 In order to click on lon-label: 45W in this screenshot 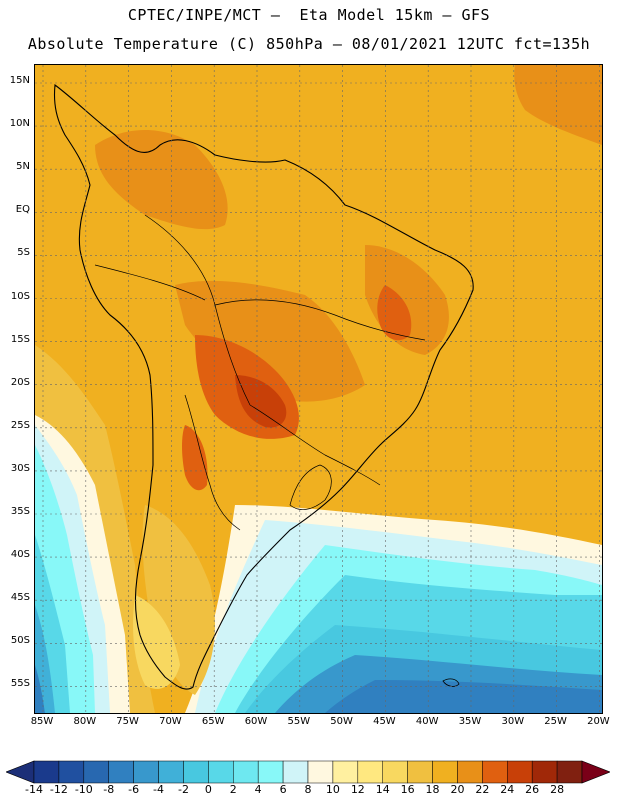, I will do `click(384, 721)`.